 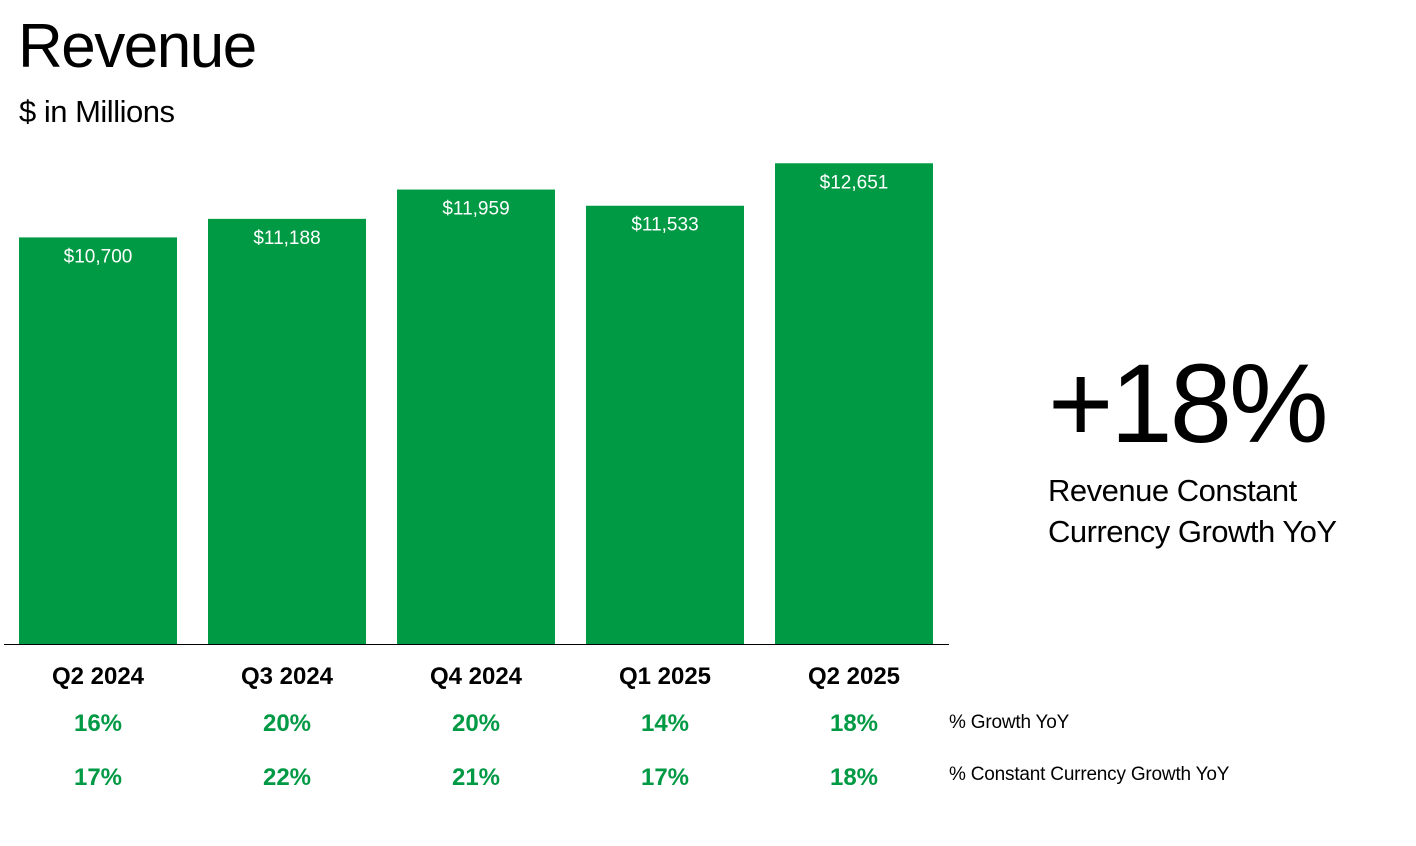 I want to click on bar-value-label: $11,959, so click(x=475, y=209).